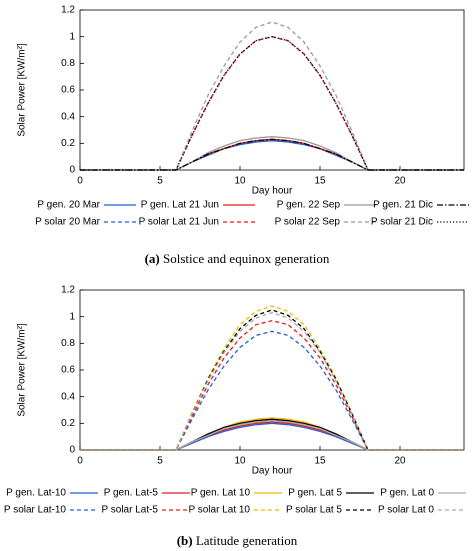 Image resolution: width=474 pixels, height=551 pixels. I want to click on caption-label: (a), so click(152, 258).